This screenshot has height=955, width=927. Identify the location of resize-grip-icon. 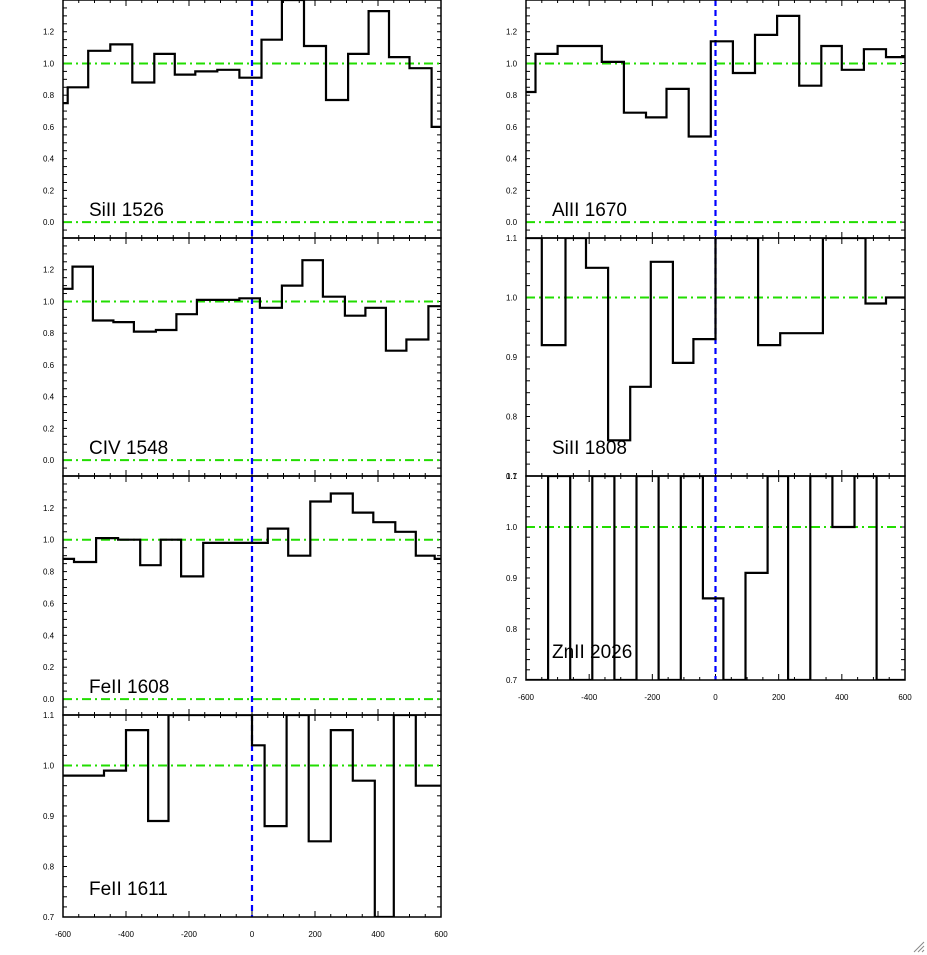
(918, 946).